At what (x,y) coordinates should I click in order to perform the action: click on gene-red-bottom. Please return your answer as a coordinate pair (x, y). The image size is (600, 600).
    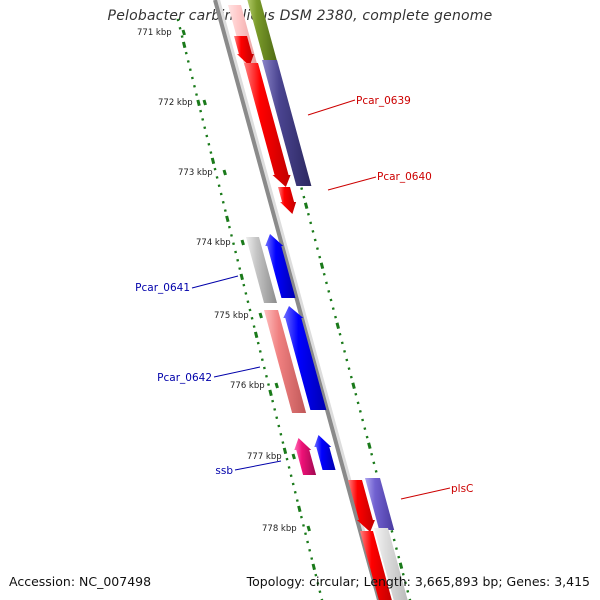
    Looking at the image, I should click on (376, 565).